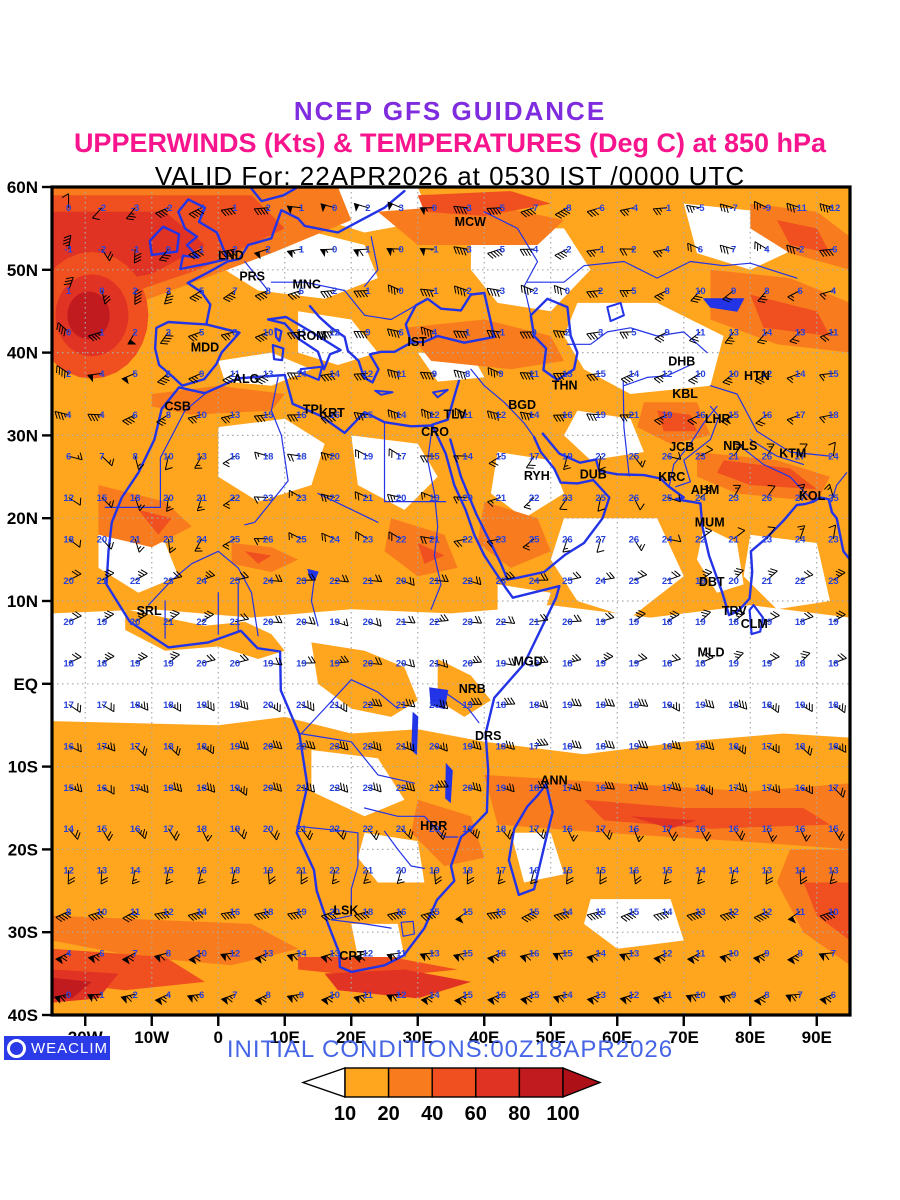 The image size is (900, 1200). Describe the element at coordinates (567, 498) in the screenshot. I see `temp-value: 23` at that location.